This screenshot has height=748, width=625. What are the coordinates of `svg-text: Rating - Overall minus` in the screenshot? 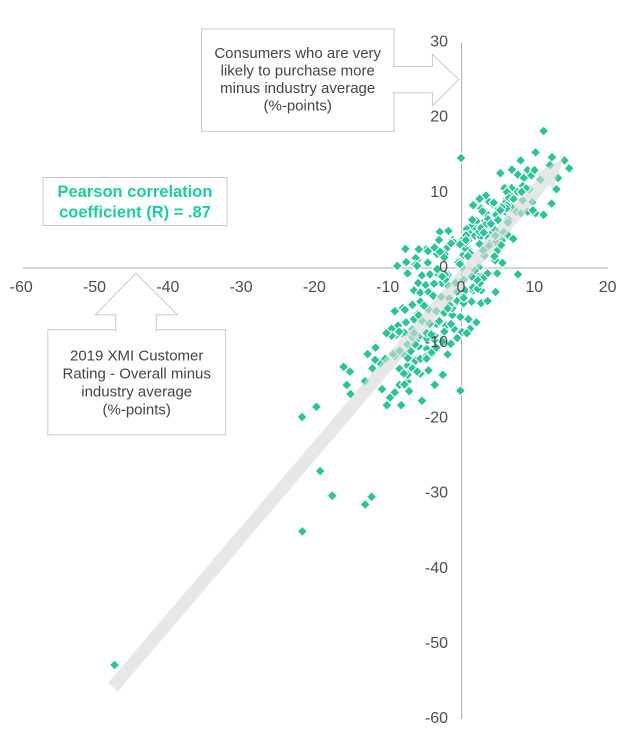 It's located at (137, 373).